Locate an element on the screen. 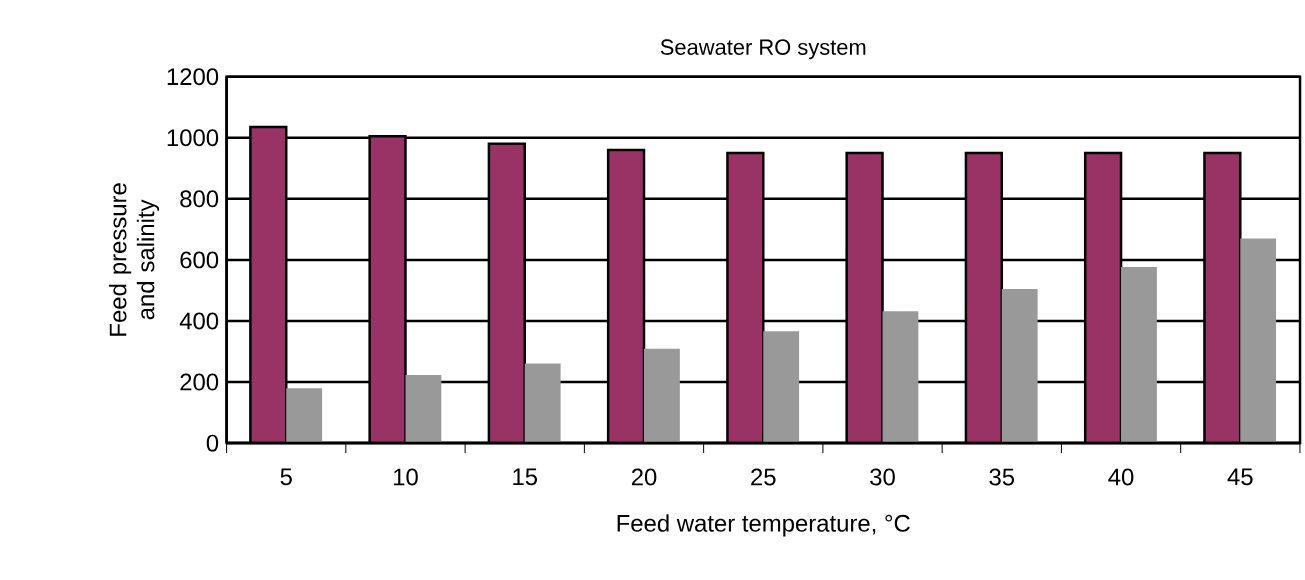 The width and height of the screenshot is (1305, 580). x-tick-label: 35 is located at coordinates (1002, 477).